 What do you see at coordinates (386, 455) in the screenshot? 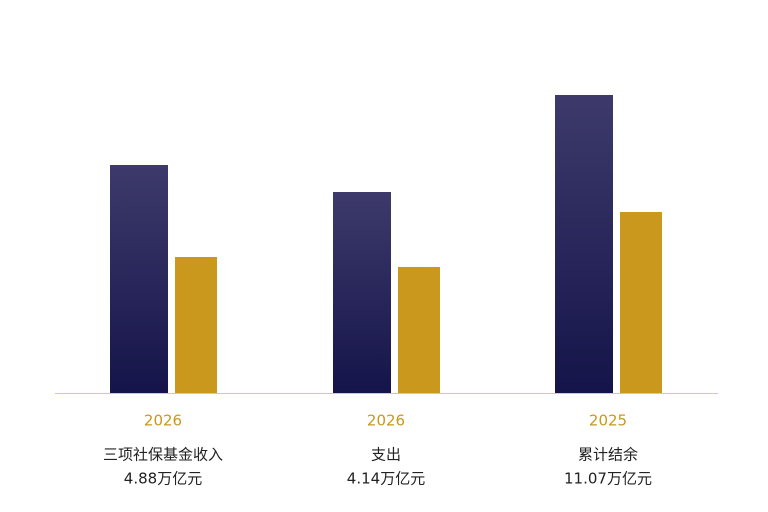
I see `category-label: 支出` at bounding box center [386, 455].